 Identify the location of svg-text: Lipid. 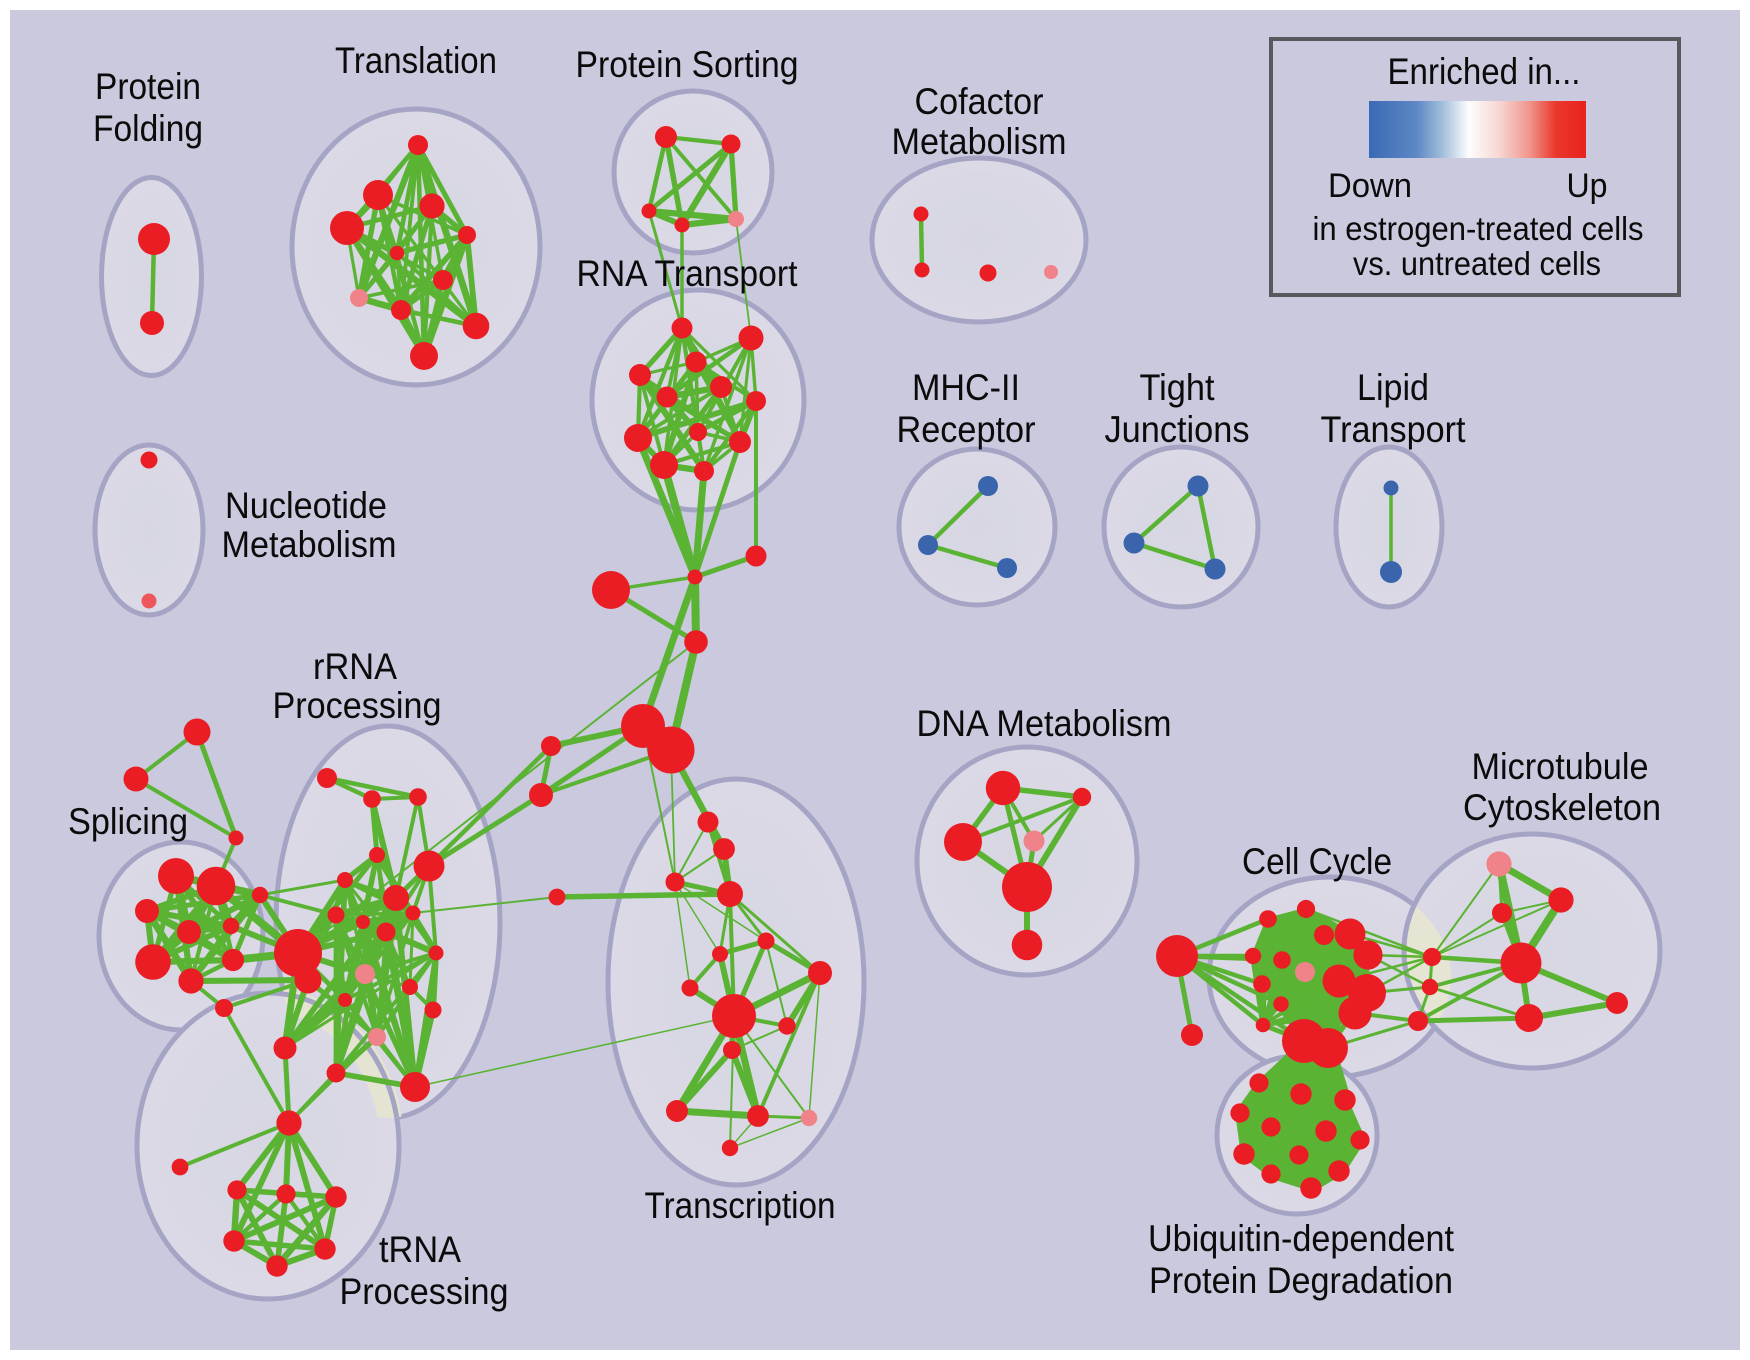
(1393, 387).